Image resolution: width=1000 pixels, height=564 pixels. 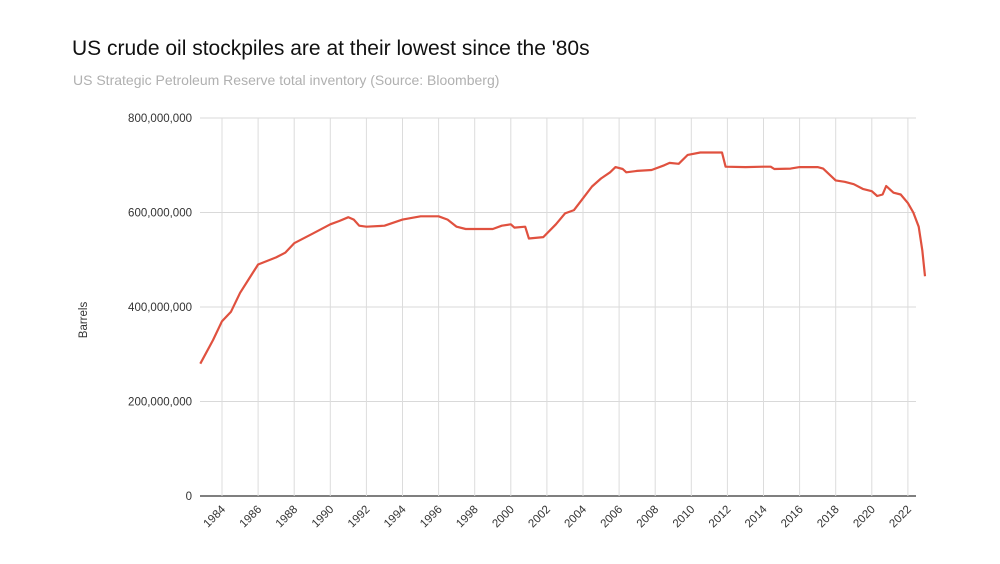 I want to click on x-tick-label: 1990, so click(x=323, y=517).